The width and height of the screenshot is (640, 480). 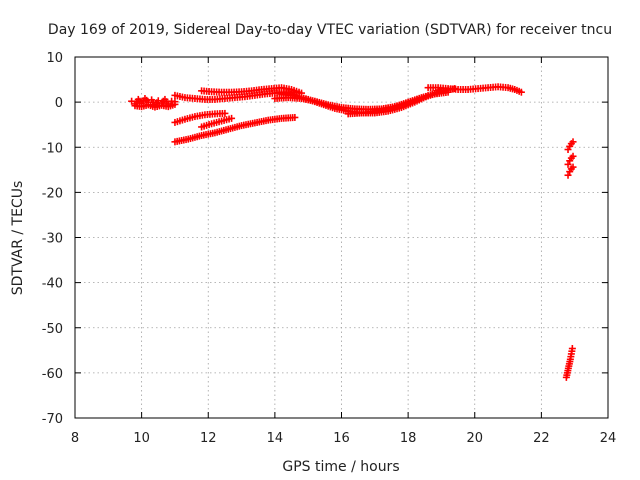 I want to click on y-tick-label: -40, so click(x=52, y=284).